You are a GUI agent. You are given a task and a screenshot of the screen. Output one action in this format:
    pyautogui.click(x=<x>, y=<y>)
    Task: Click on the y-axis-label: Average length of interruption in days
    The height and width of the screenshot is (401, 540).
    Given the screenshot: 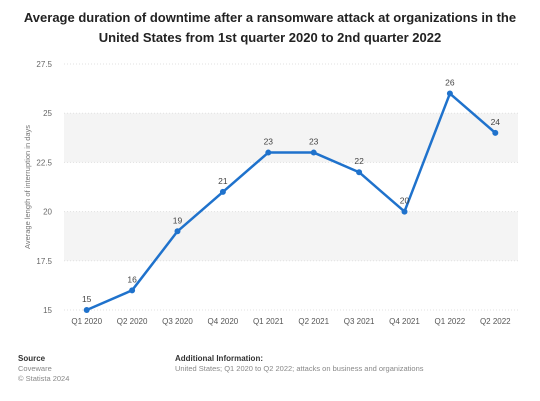 What is the action you would take?
    pyautogui.click(x=27, y=187)
    